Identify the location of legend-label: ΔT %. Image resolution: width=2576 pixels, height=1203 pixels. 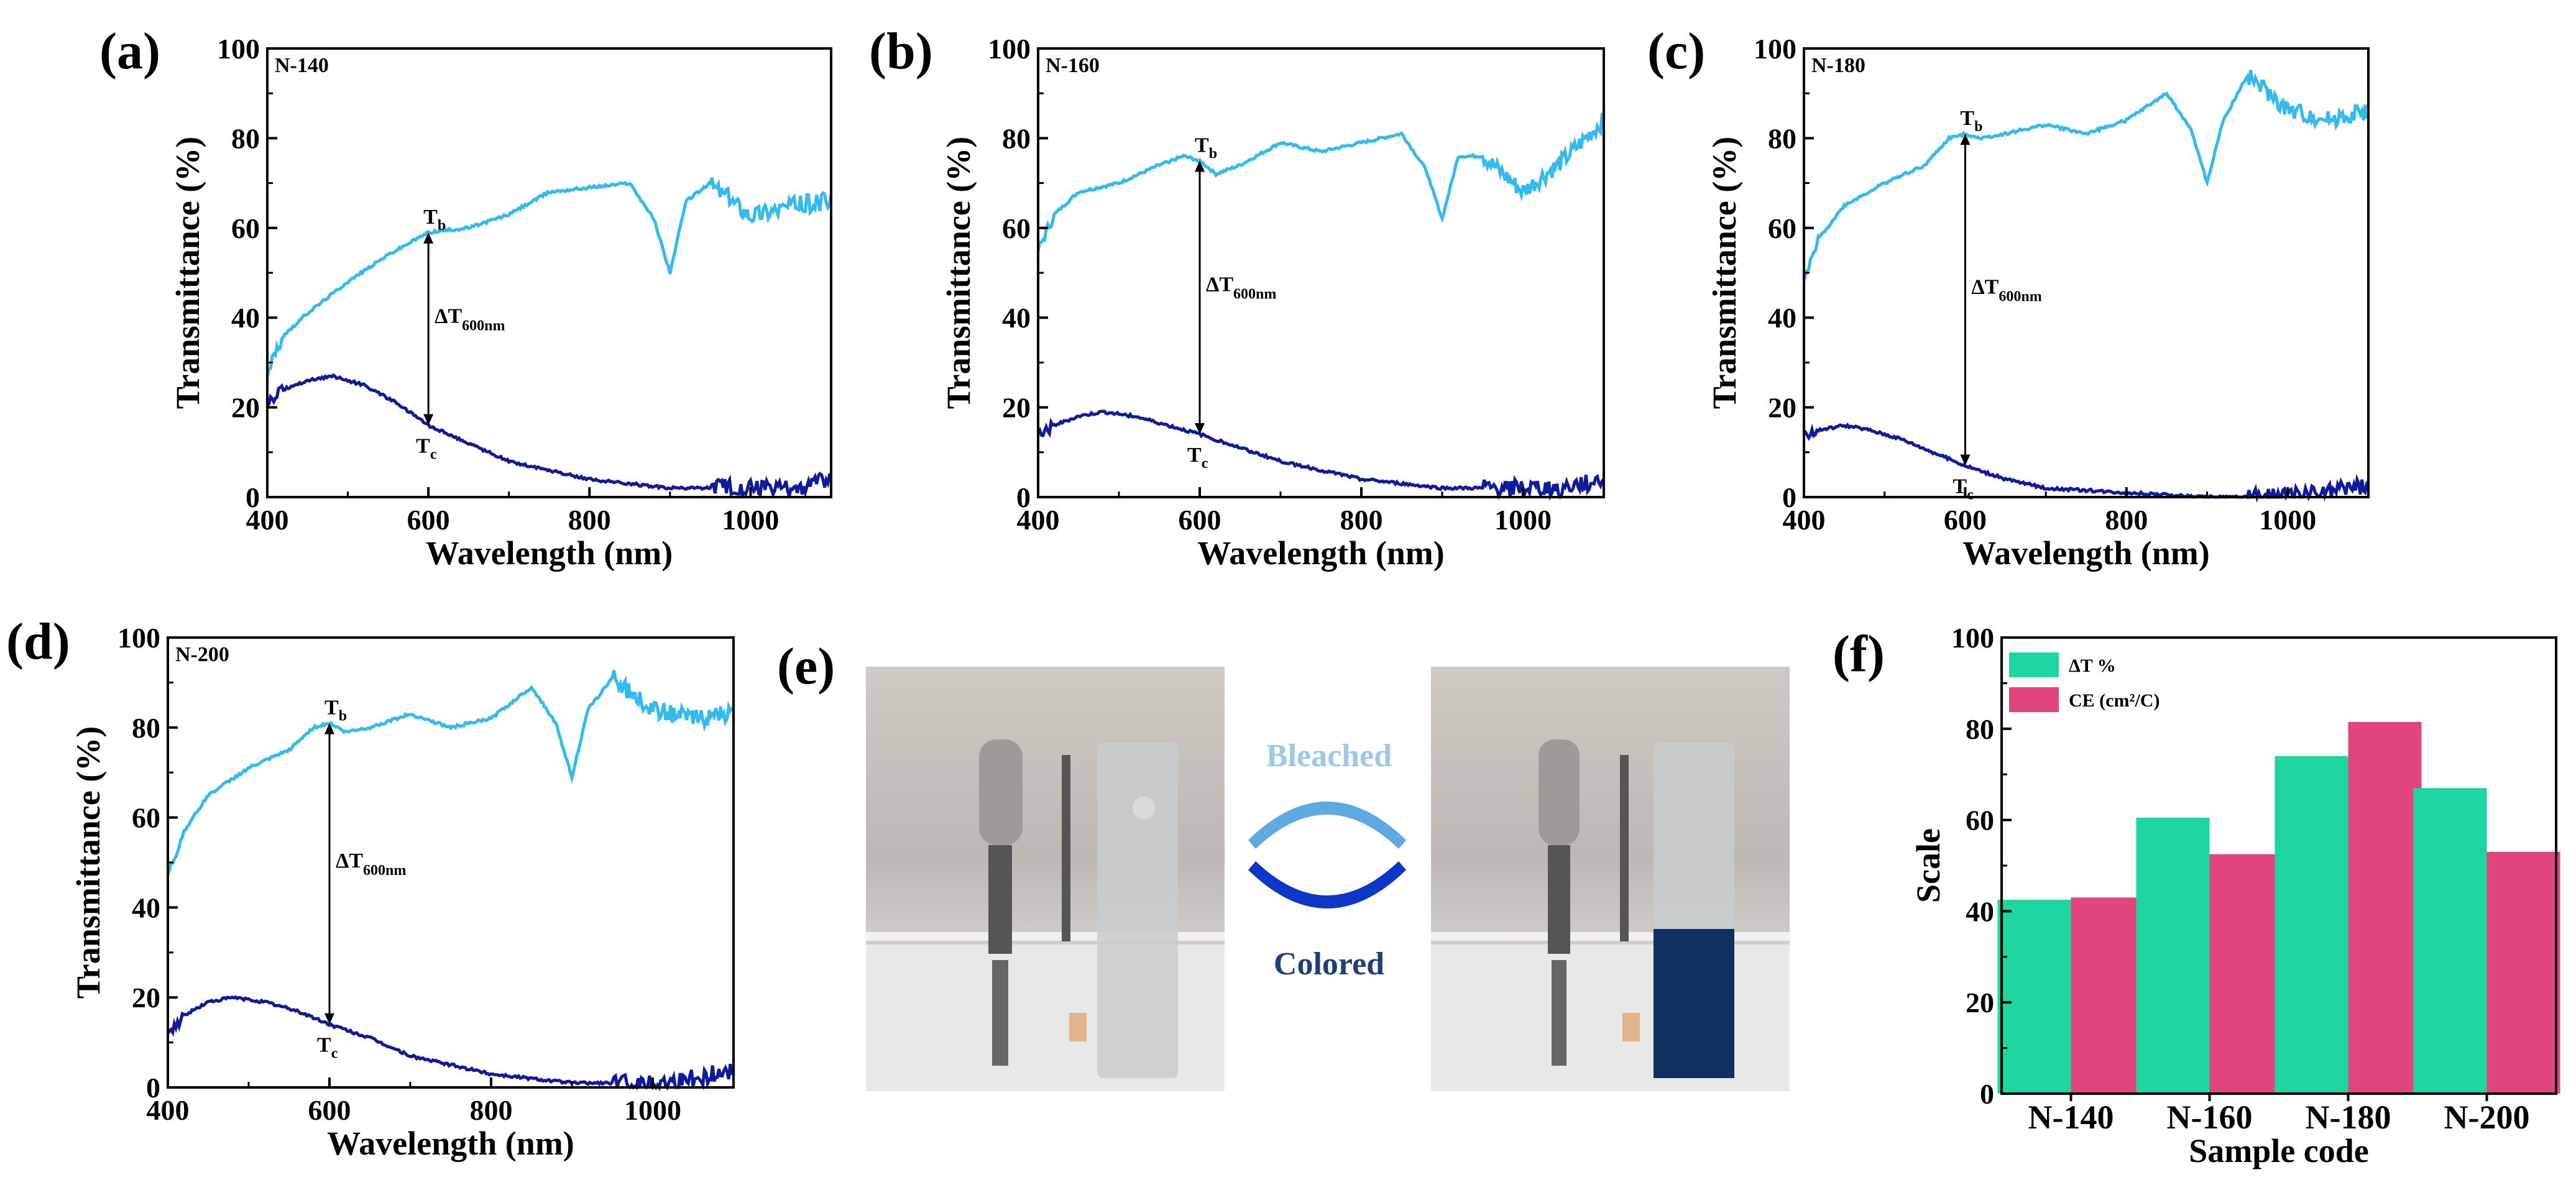
(2092, 666).